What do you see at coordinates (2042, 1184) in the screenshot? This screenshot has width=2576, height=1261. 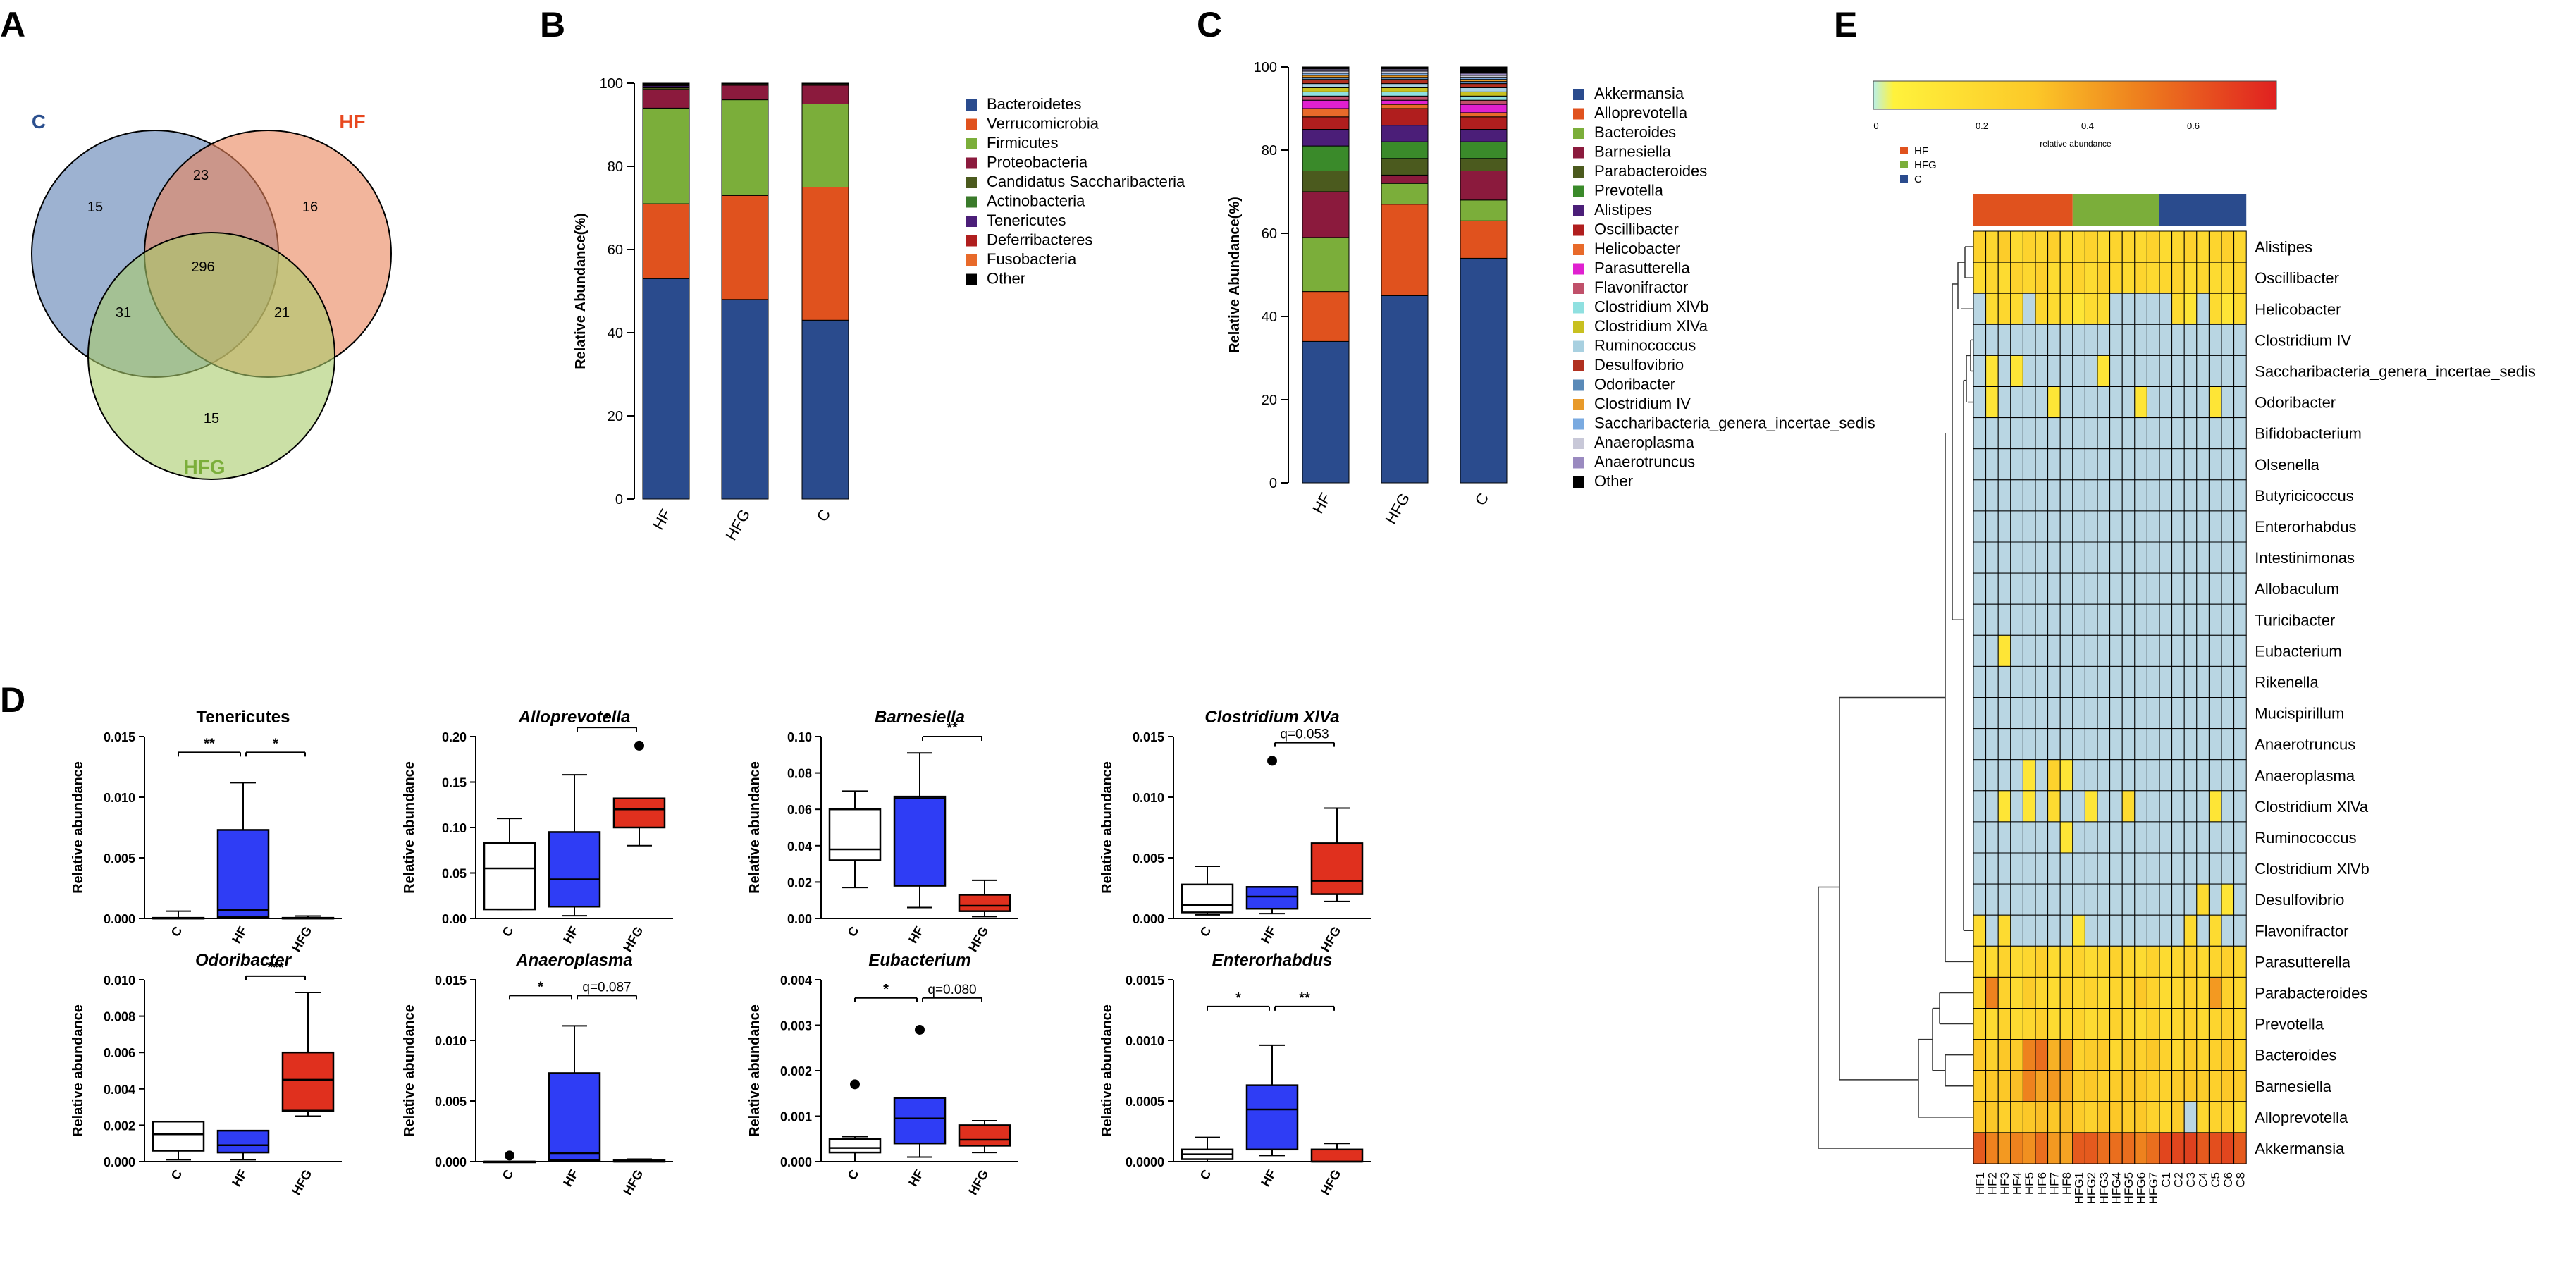 I see `column-label: HF6` at bounding box center [2042, 1184].